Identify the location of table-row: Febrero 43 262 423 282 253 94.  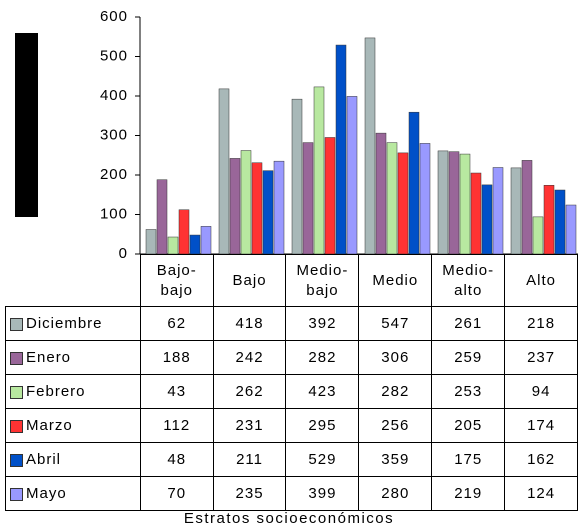
(291, 391).